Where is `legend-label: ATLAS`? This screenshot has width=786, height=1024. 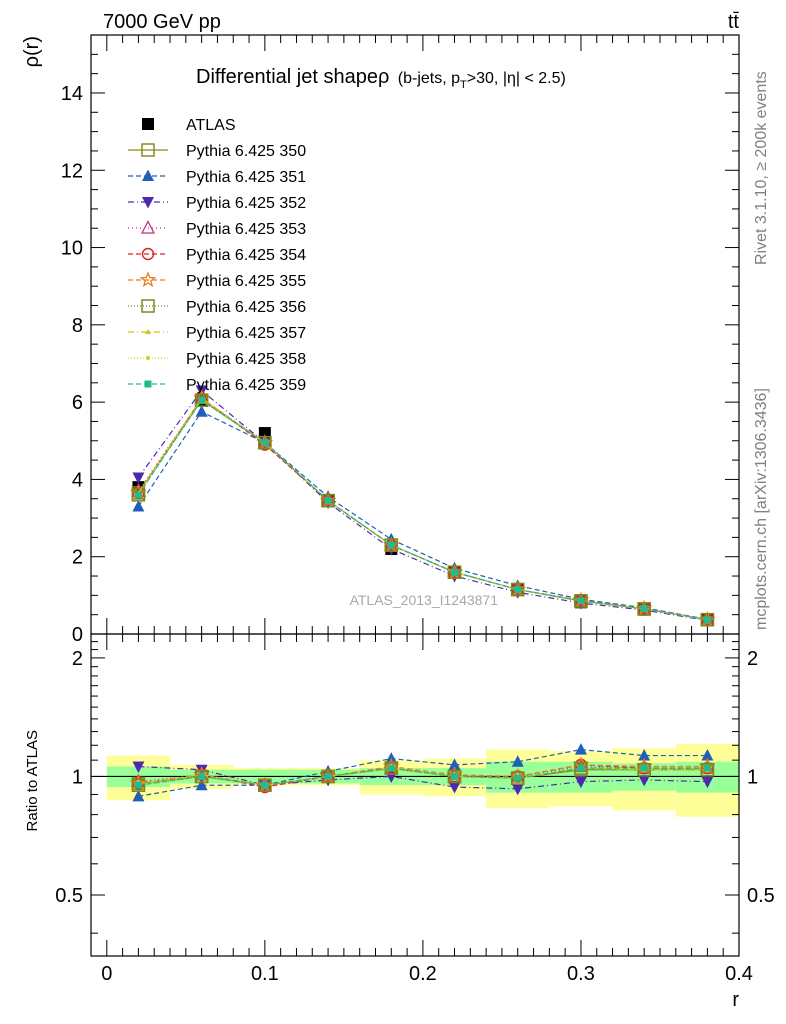
legend-label: ATLAS is located at coordinates (211, 125).